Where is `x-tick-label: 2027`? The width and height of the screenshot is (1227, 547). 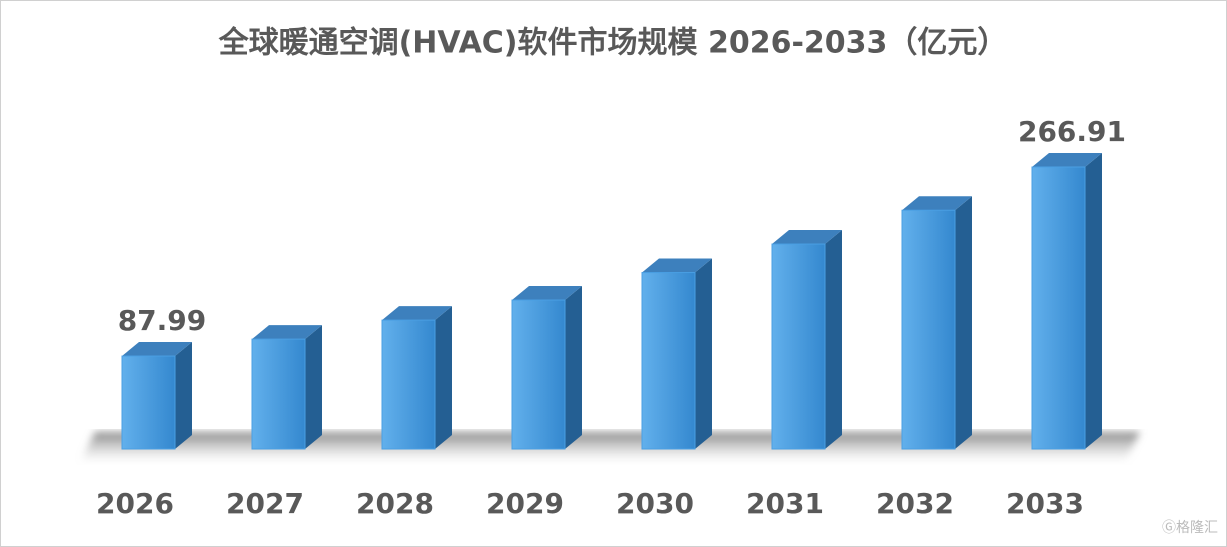 x-tick-label: 2027 is located at coordinates (265, 503).